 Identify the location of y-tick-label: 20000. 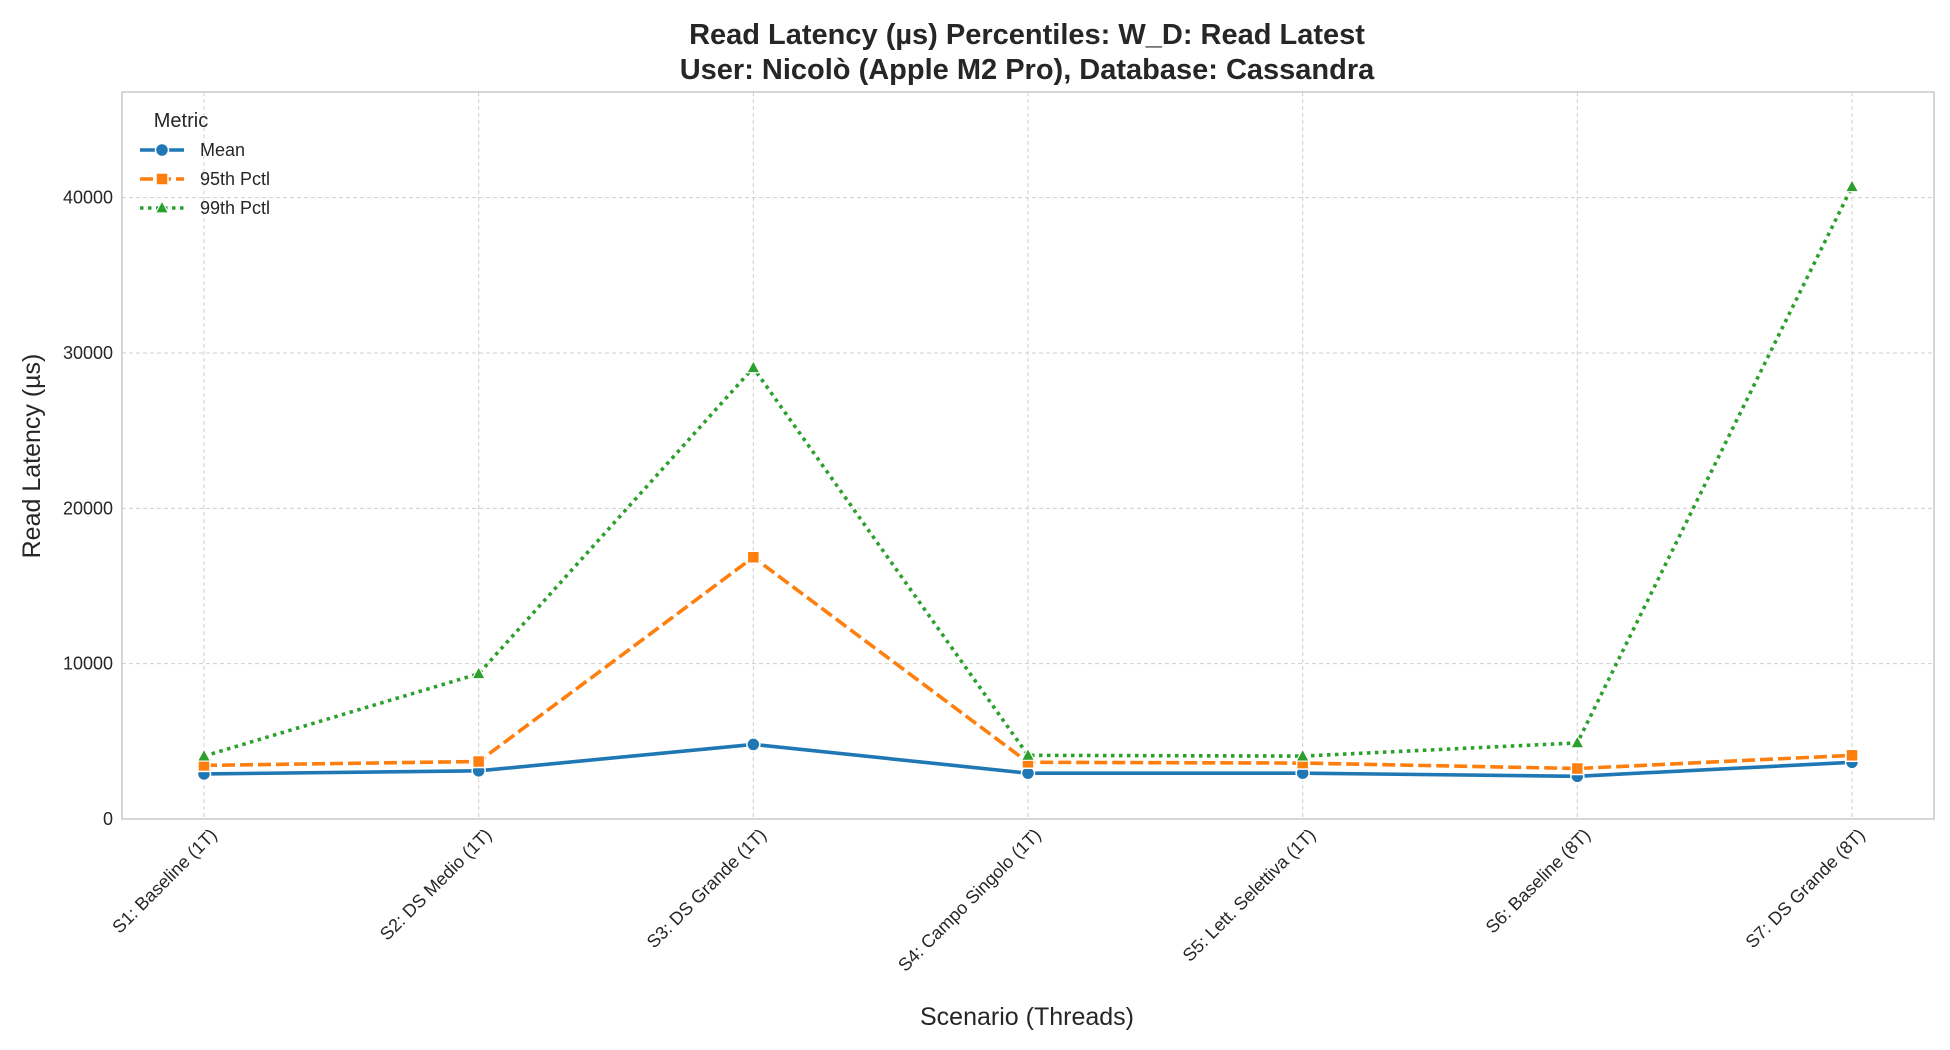
(88, 508).